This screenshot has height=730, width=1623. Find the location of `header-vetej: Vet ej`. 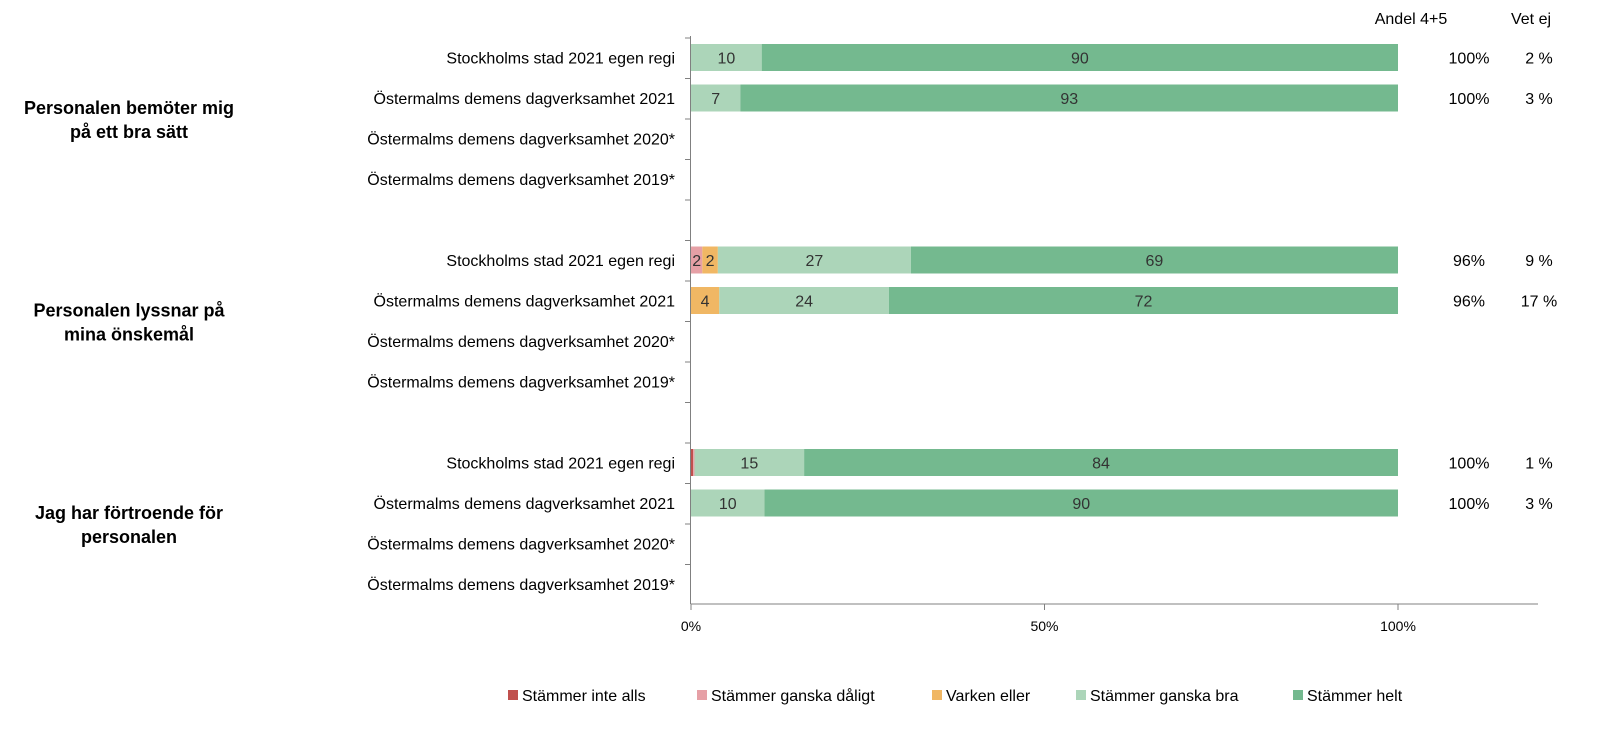

header-vetej: Vet ej is located at coordinates (1531, 19).